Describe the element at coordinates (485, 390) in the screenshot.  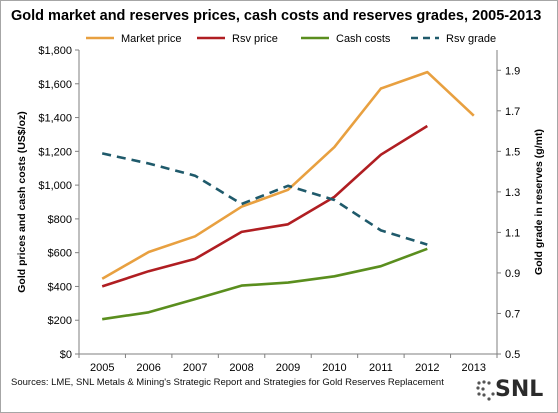
I see `snl-dots-logo-icon` at that location.